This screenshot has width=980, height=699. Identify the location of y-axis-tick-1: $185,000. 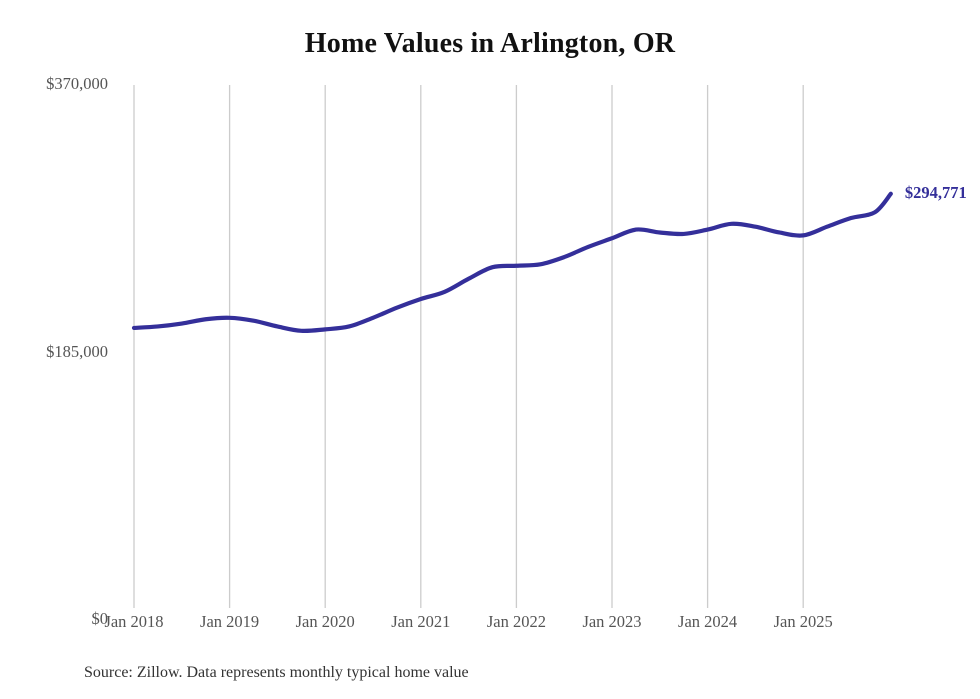
(54, 352).